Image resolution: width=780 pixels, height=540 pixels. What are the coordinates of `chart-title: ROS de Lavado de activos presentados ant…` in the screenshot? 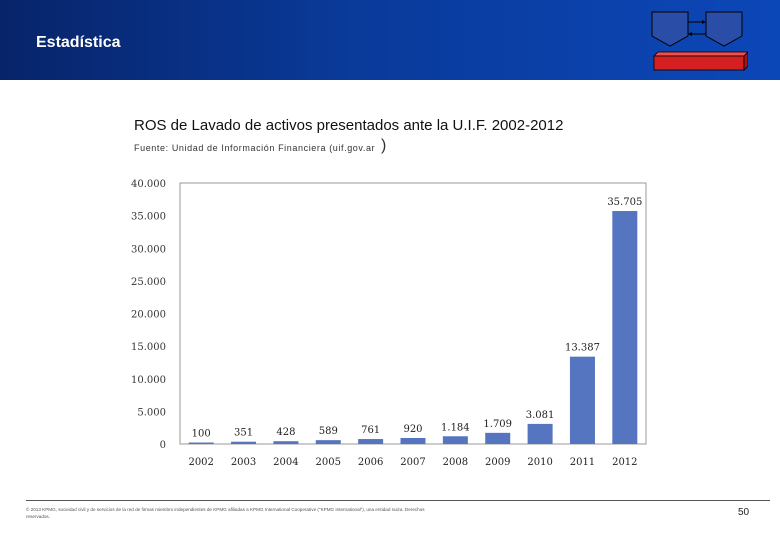 It's located at (349, 125).